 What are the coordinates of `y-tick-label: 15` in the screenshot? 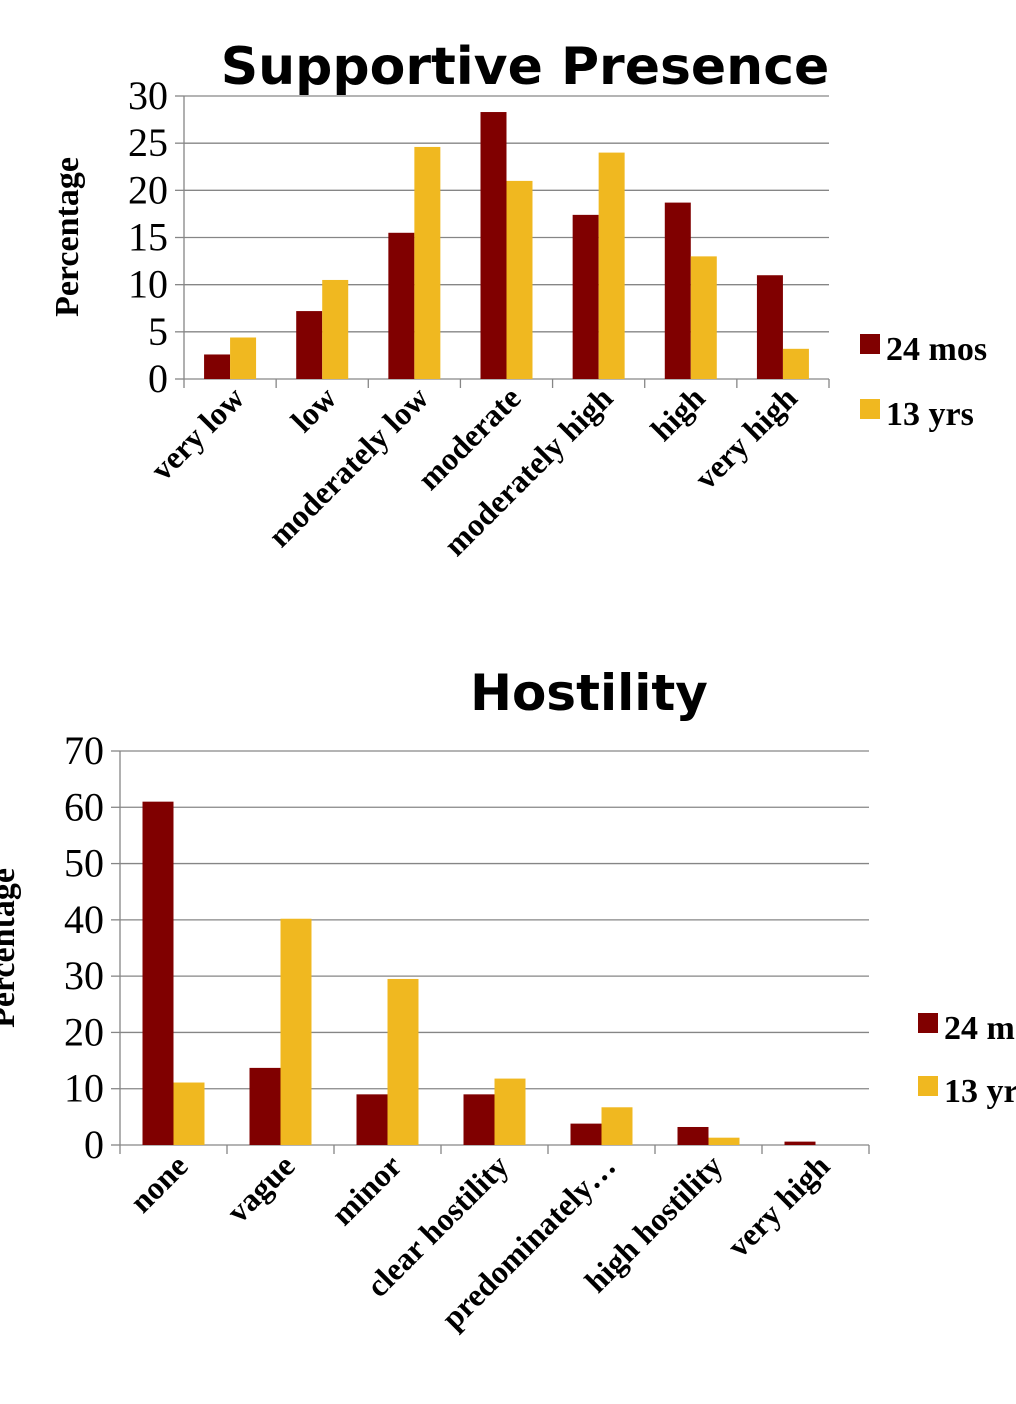 It's located at (148, 237).